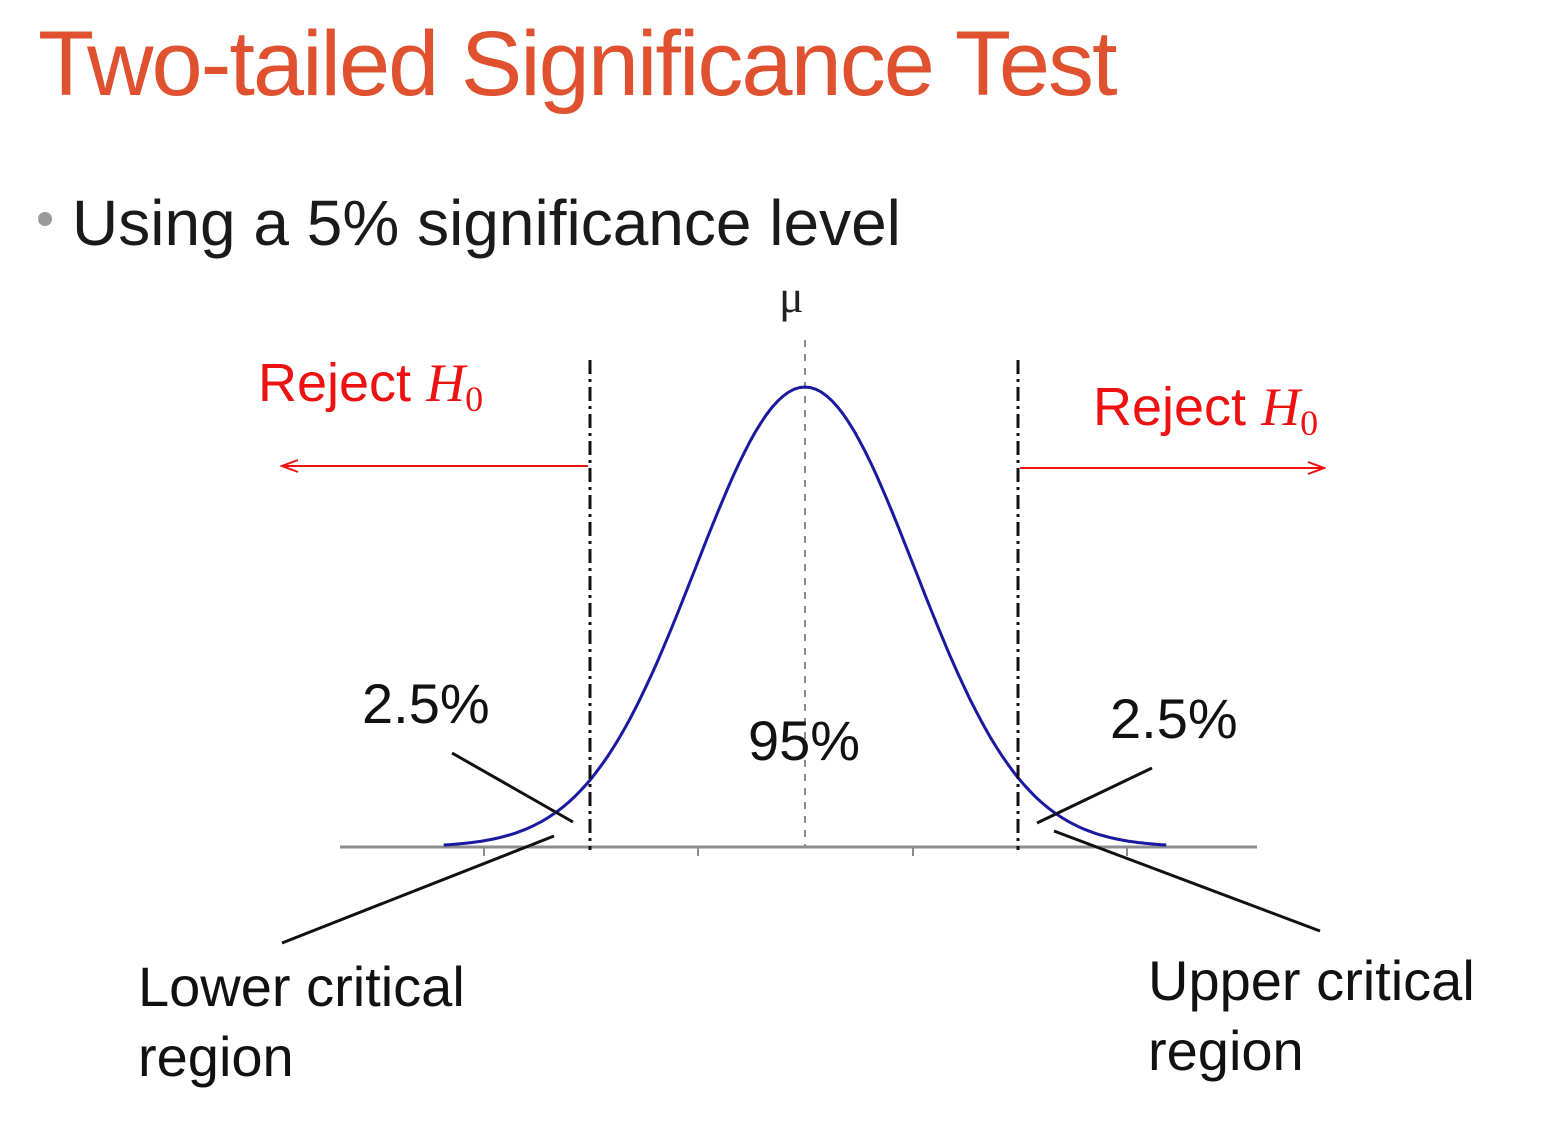 The height and width of the screenshot is (1126, 1563). Describe the element at coordinates (301, 1021) in the screenshot. I see `lower-critical-region-label: Lower critical region` at that location.